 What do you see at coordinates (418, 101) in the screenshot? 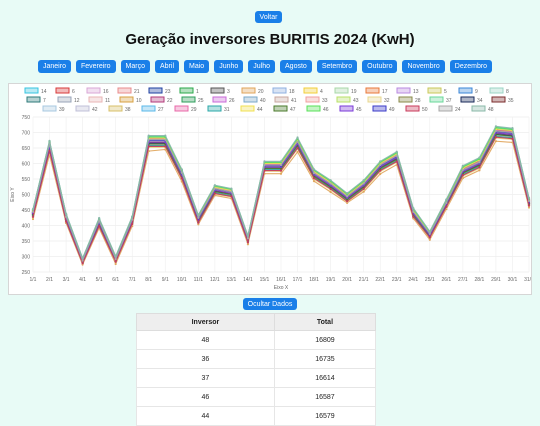
I see `legend-label: 28` at bounding box center [418, 101].